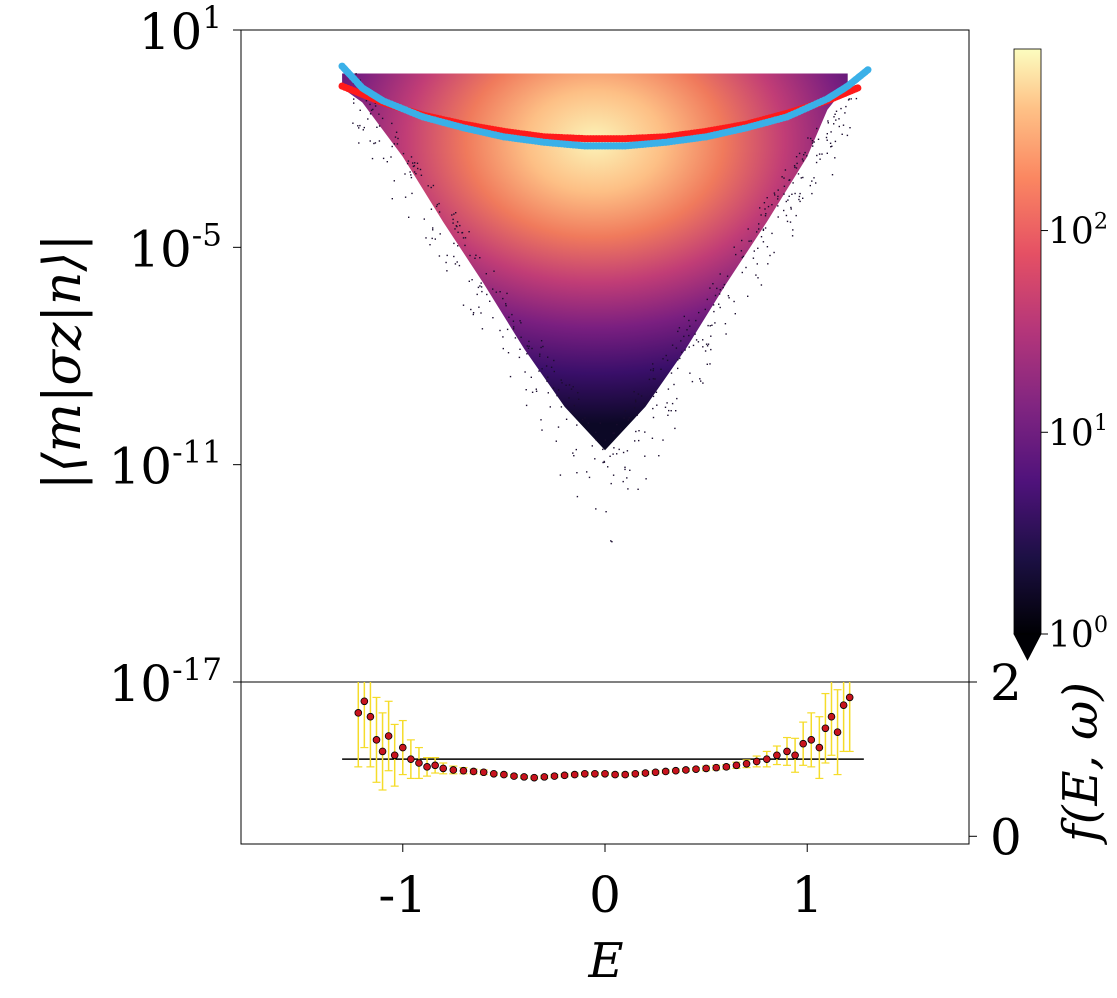  What do you see at coordinates (604, 737) in the screenshot?
I see `ratio-points` at bounding box center [604, 737].